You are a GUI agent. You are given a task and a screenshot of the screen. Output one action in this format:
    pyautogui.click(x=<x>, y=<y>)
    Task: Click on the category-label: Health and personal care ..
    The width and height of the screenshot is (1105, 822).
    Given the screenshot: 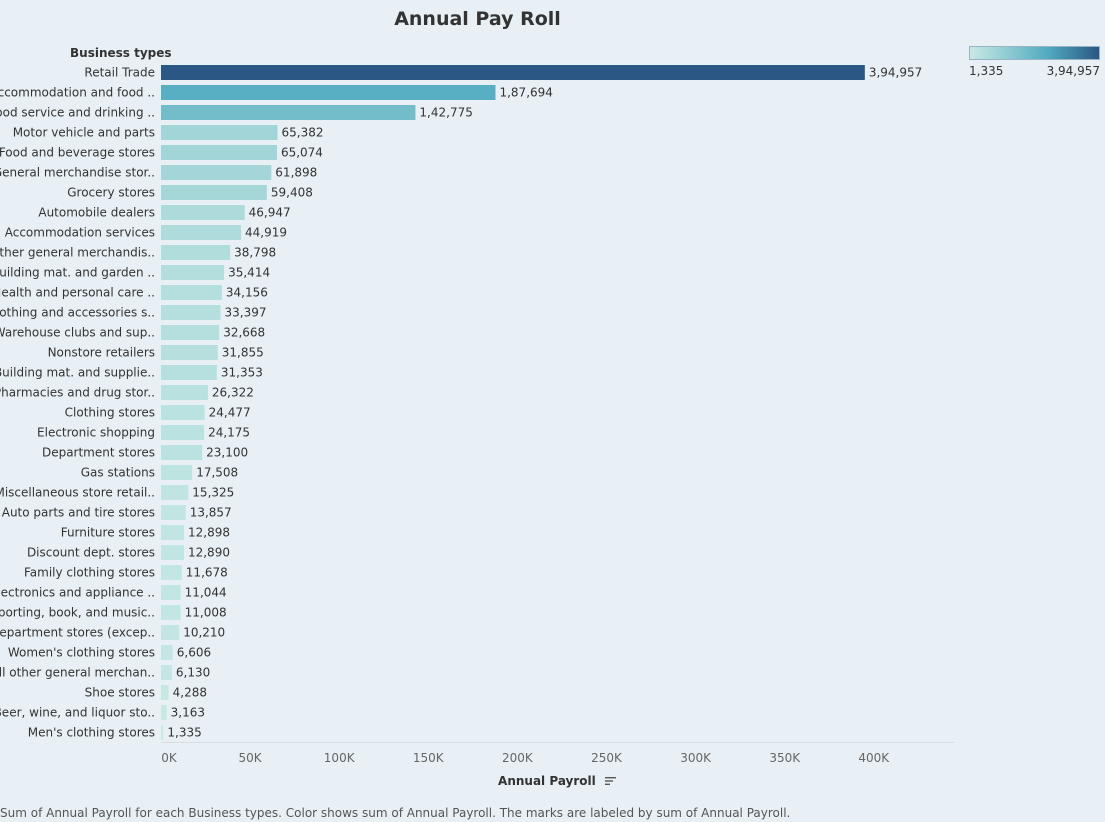 What is the action you would take?
    pyautogui.click(x=77, y=293)
    